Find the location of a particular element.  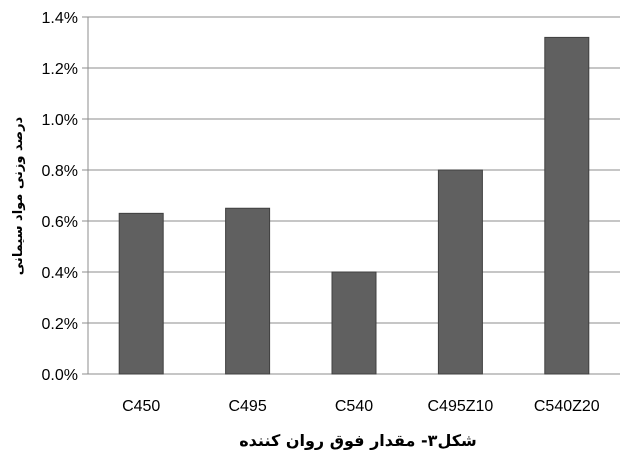

bar-c540 is located at coordinates (354, 323).